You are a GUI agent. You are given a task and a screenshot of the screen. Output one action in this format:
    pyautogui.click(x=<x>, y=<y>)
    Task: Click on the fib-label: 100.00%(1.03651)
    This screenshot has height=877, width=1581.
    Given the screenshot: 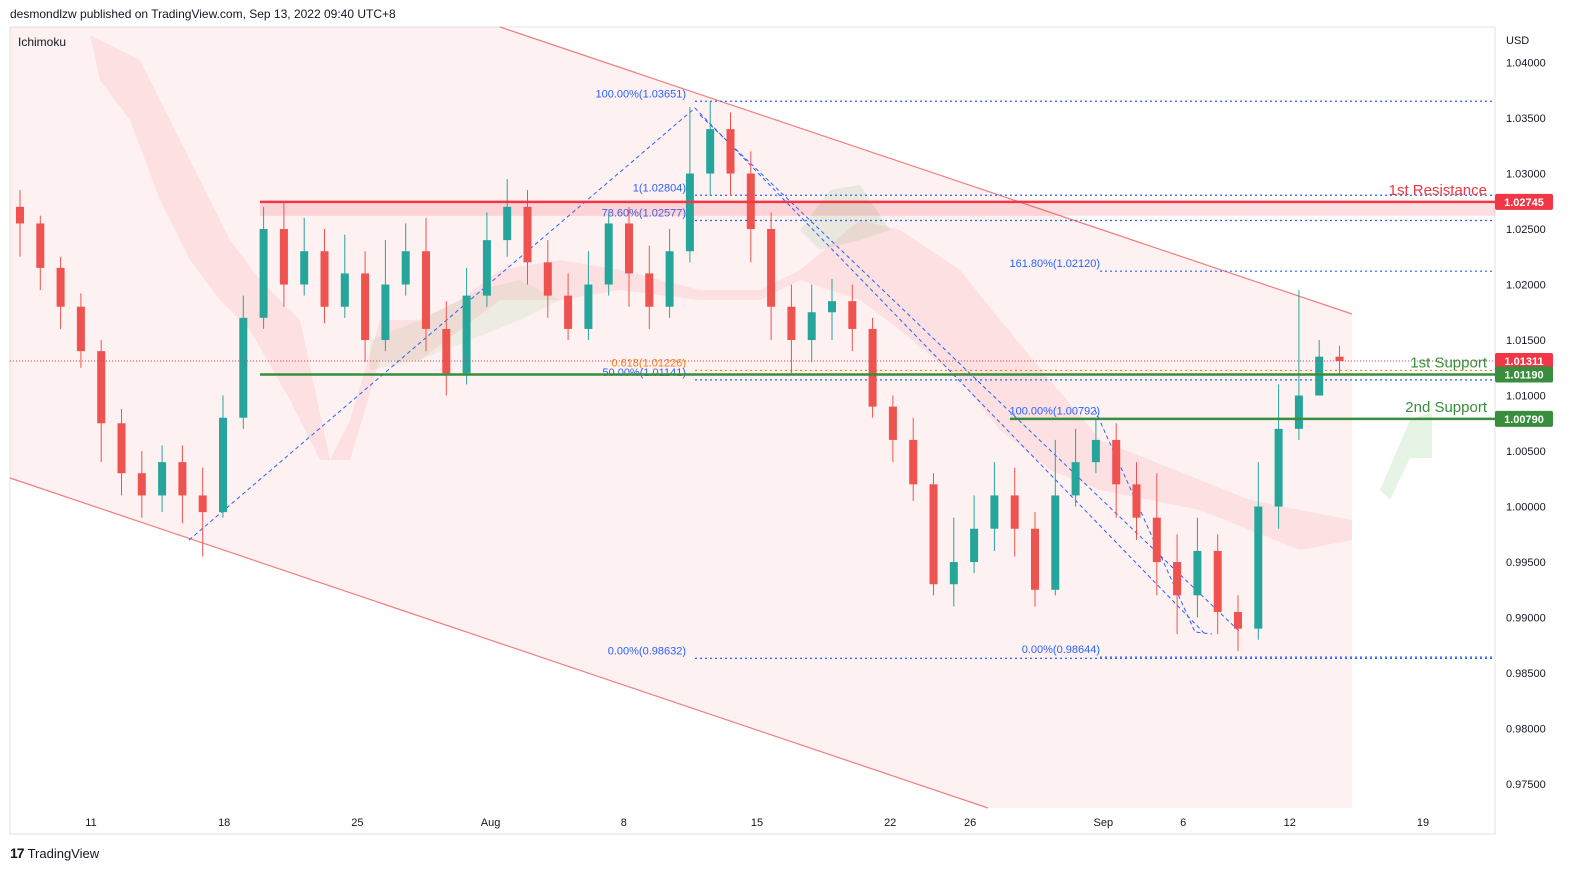 What is the action you would take?
    pyautogui.click(x=640, y=94)
    